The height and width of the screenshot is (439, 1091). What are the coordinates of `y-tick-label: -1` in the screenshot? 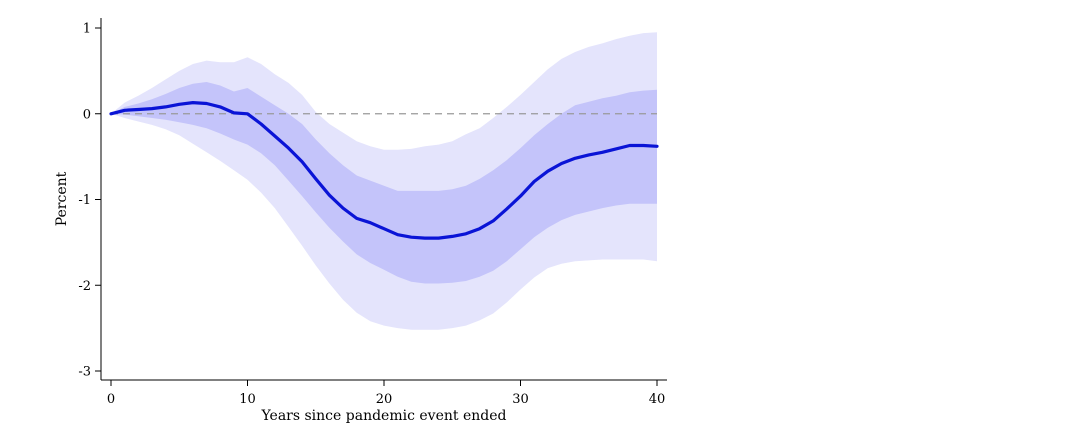 It's located at (84, 200).